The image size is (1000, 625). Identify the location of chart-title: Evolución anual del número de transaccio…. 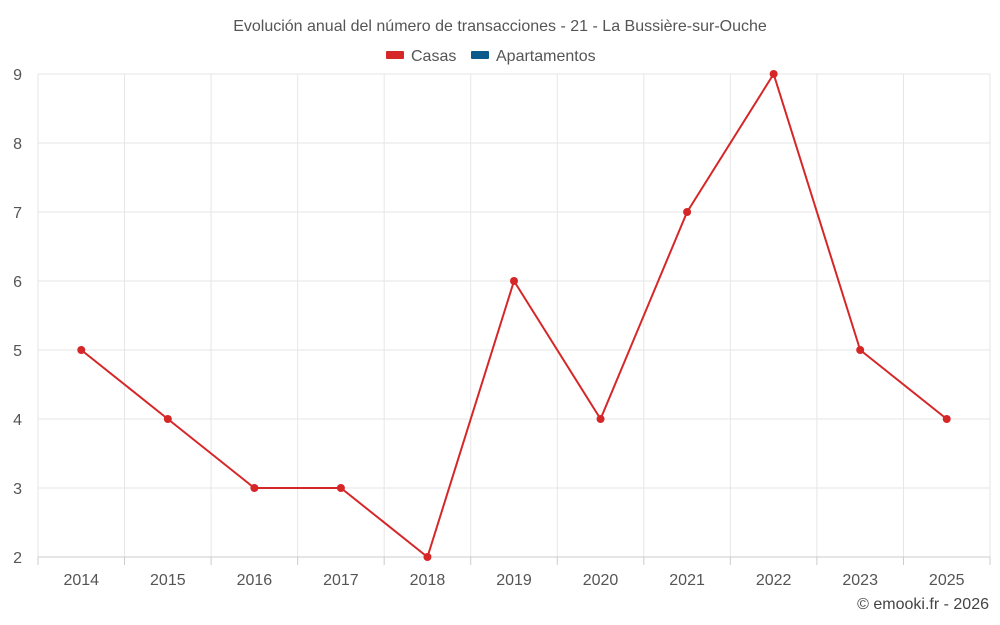
(500, 26).